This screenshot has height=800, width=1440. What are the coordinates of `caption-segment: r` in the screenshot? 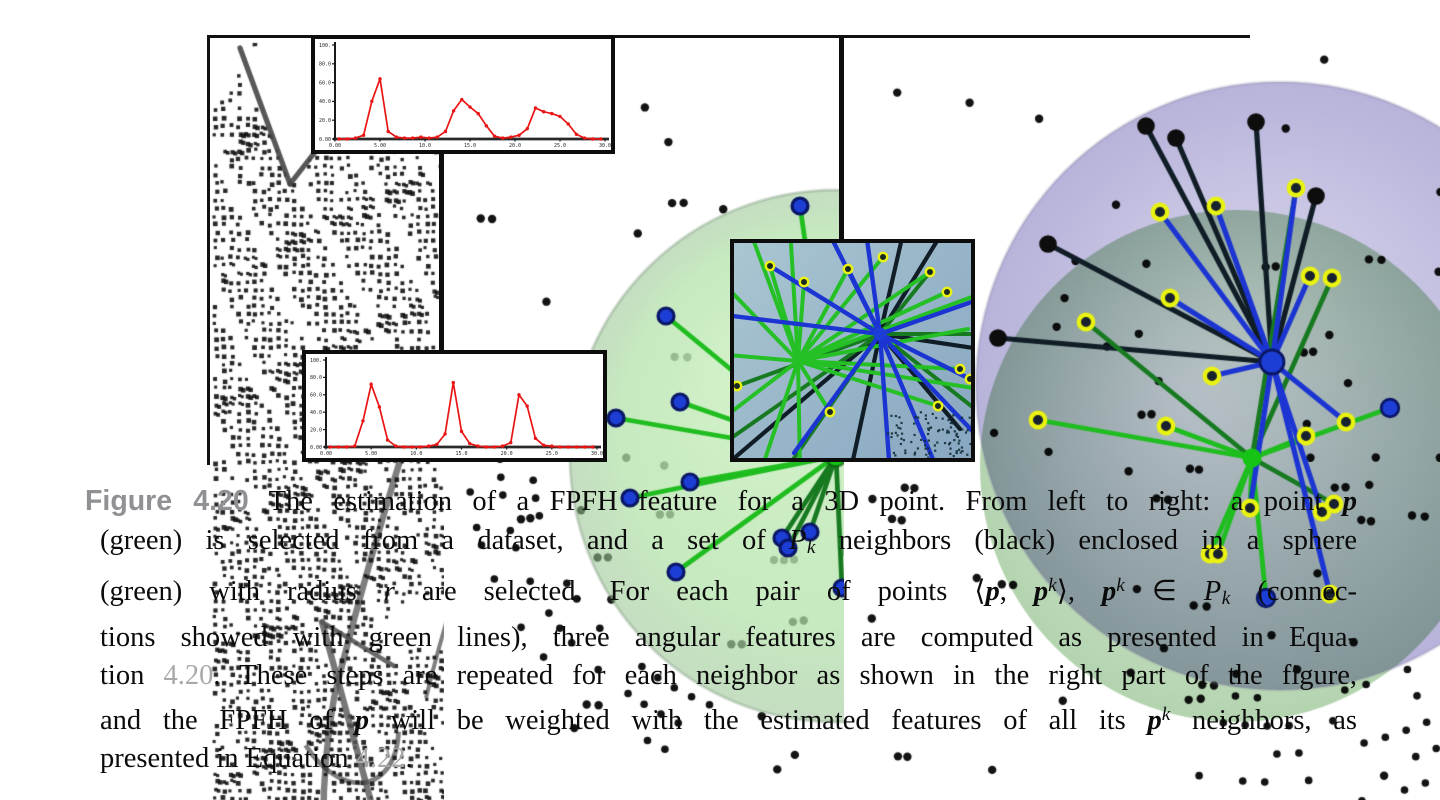 It's located at (389, 591).